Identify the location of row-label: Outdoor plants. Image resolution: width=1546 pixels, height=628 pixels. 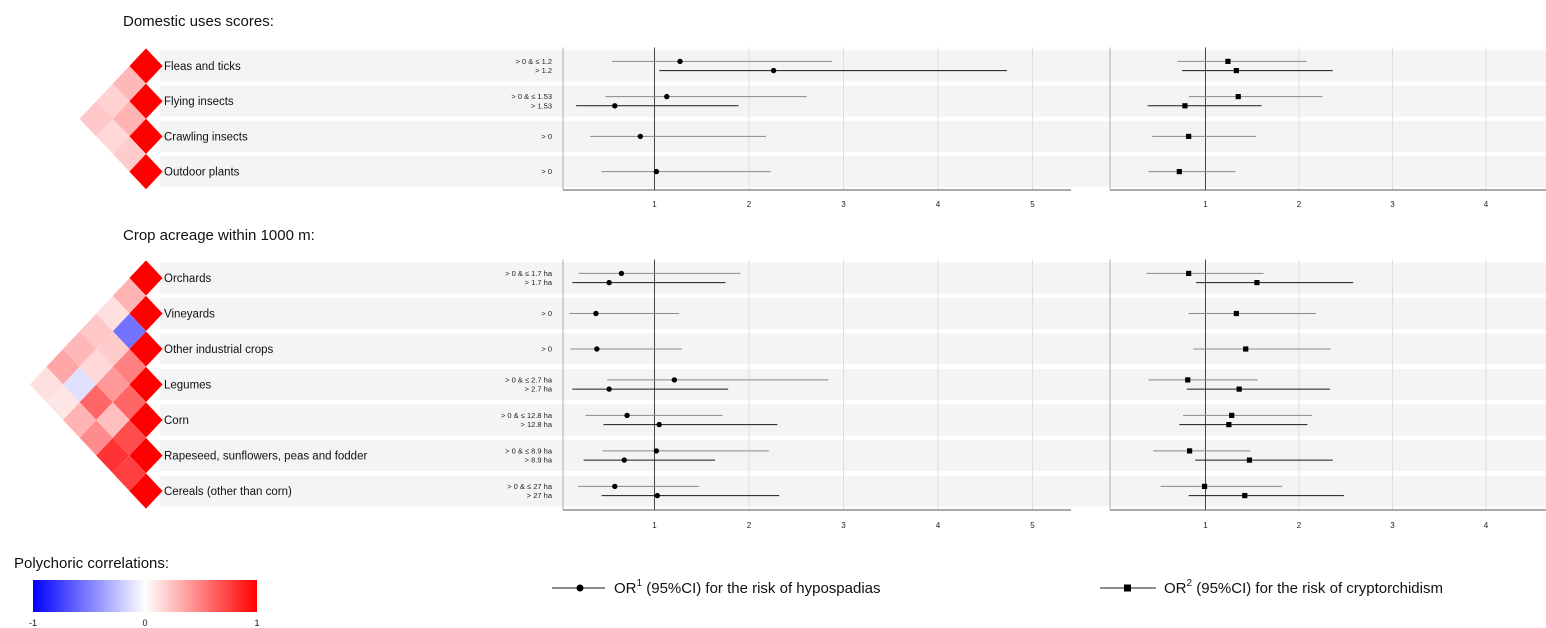
(202, 173).